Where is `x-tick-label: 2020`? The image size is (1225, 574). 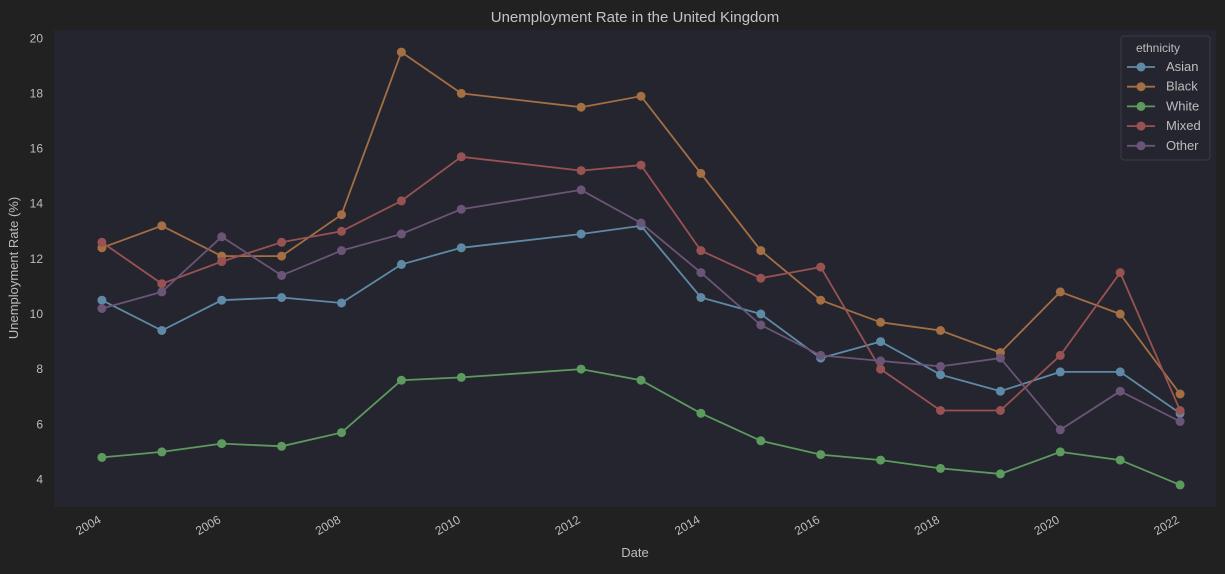 x-tick-label: 2020 is located at coordinates (1047, 525).